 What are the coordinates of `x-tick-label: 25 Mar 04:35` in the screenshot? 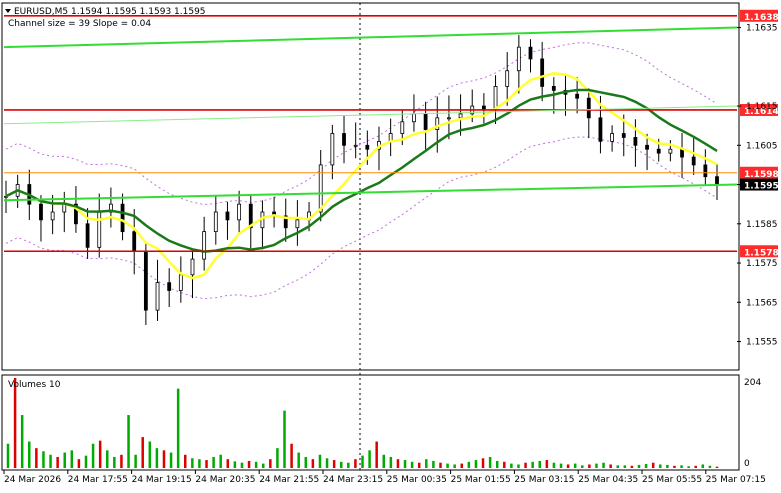 It's located at (608, 480).